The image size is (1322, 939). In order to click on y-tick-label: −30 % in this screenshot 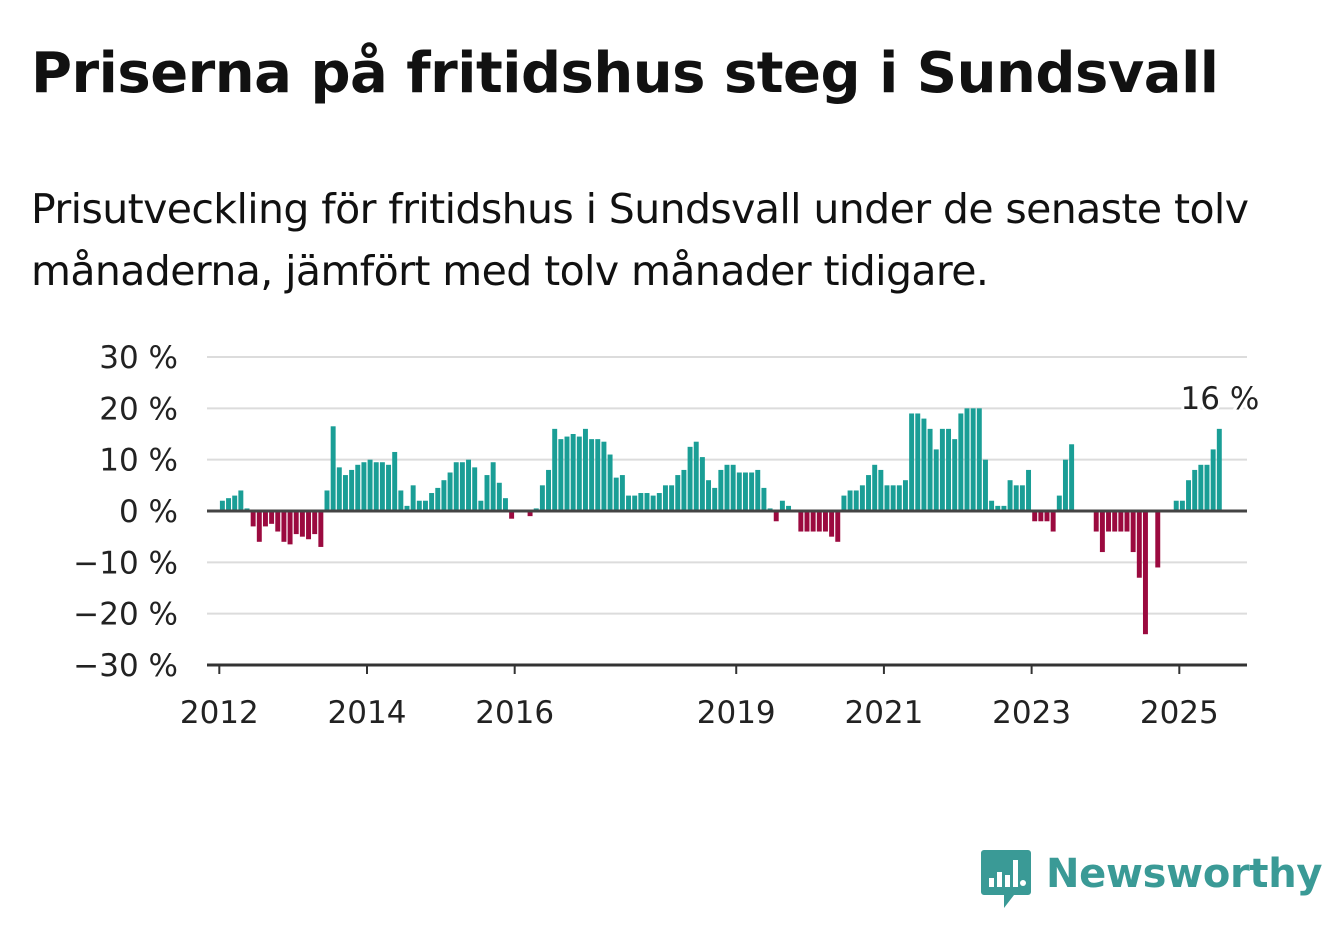, I will do `click(125, 666)`.